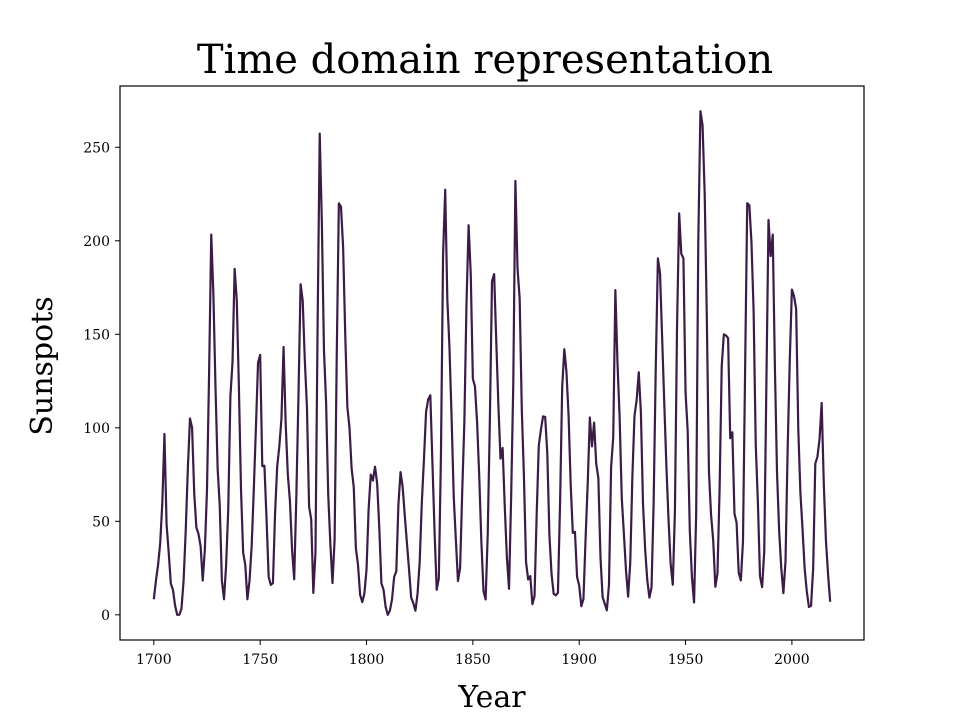 The image size is (960, 720). What do you see at coordinates (367, 660) in the screenshot?
I see `x-tick-label: 1800` at bounding box center [367, 660].